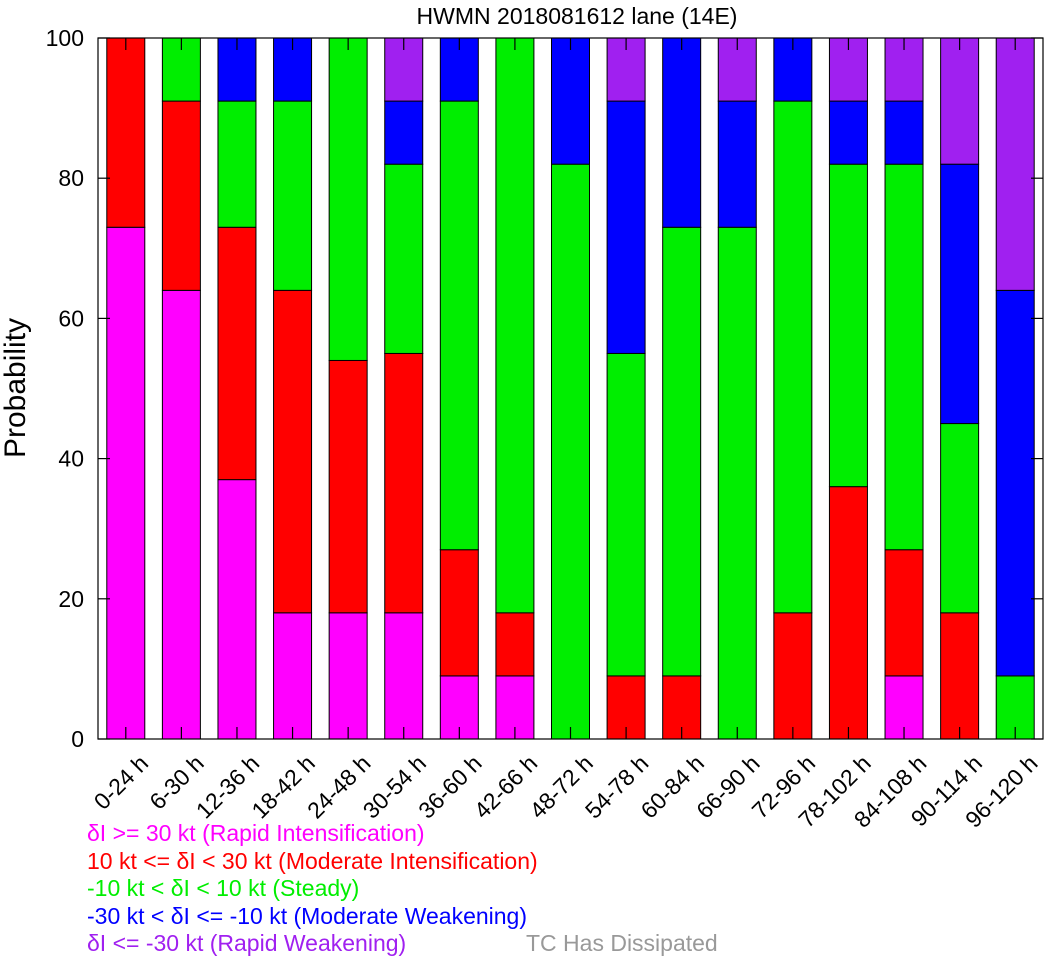 The image size is (1057, 960). Describe the element at coordinates (71, 459) in the screenshot. I see `y-tick-label-40: 40` at that location.